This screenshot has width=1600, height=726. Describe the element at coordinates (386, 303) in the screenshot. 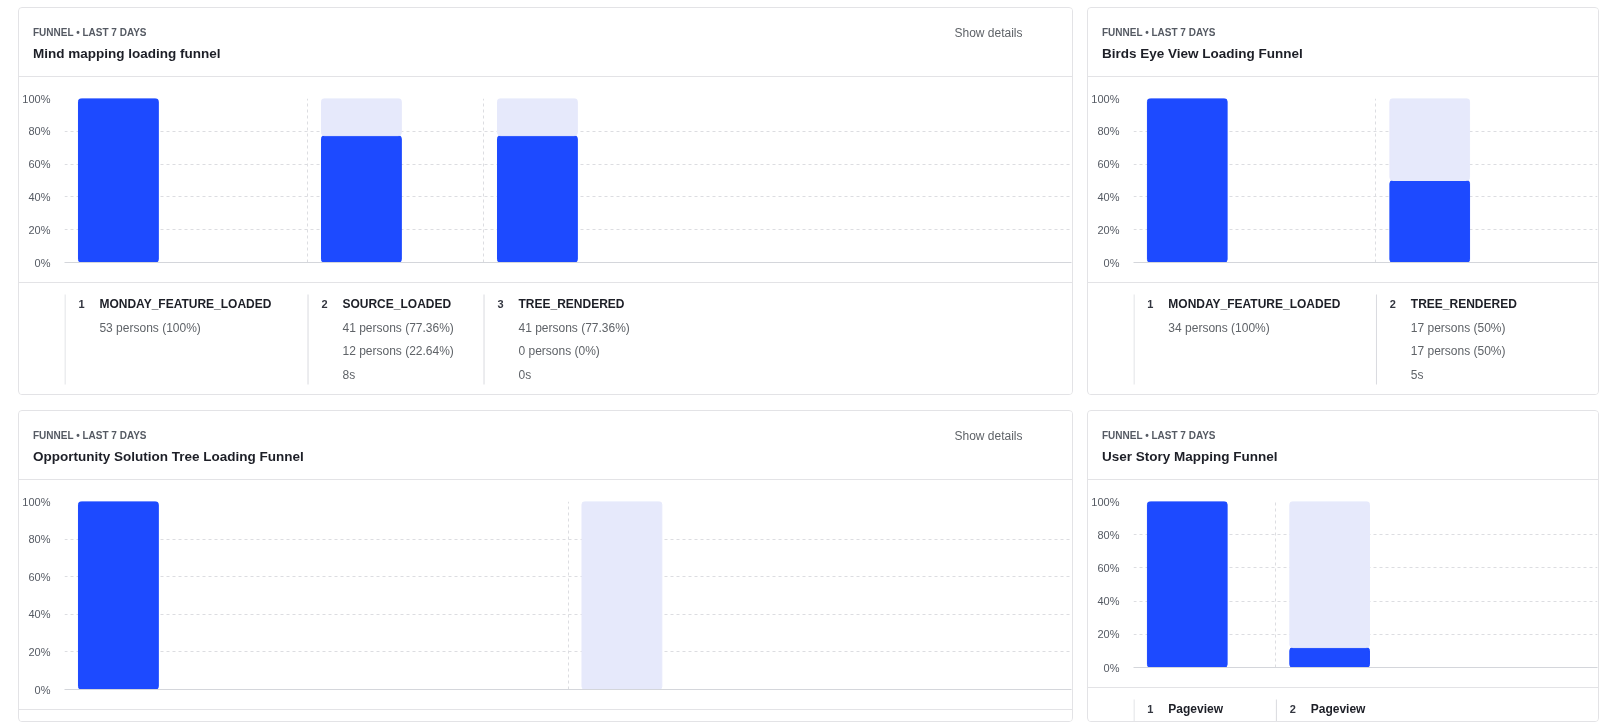

I see `category-label: 2 SOURCE_LOADED` at that location.